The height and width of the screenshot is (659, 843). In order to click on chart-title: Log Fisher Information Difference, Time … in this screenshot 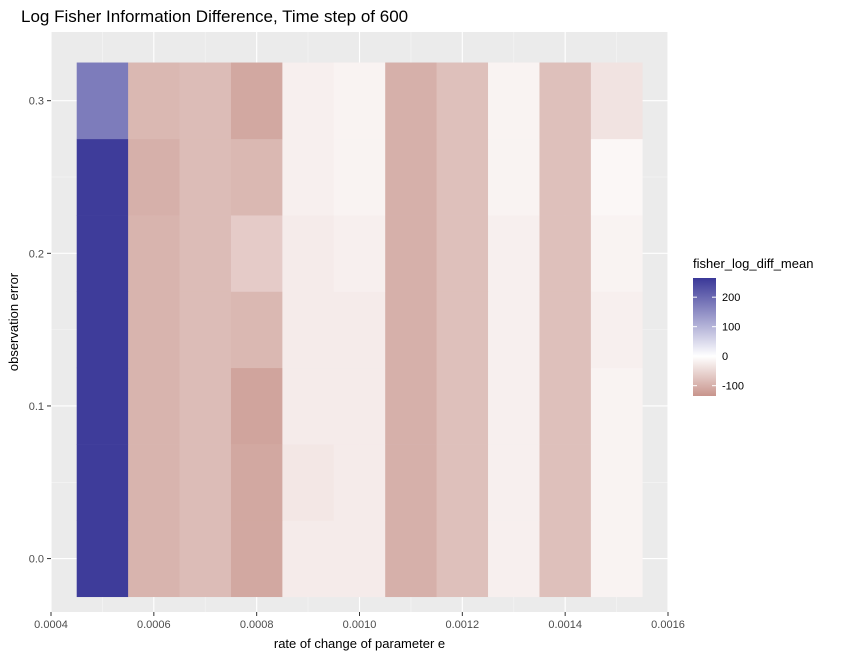, I will do `click(214, 16)`.